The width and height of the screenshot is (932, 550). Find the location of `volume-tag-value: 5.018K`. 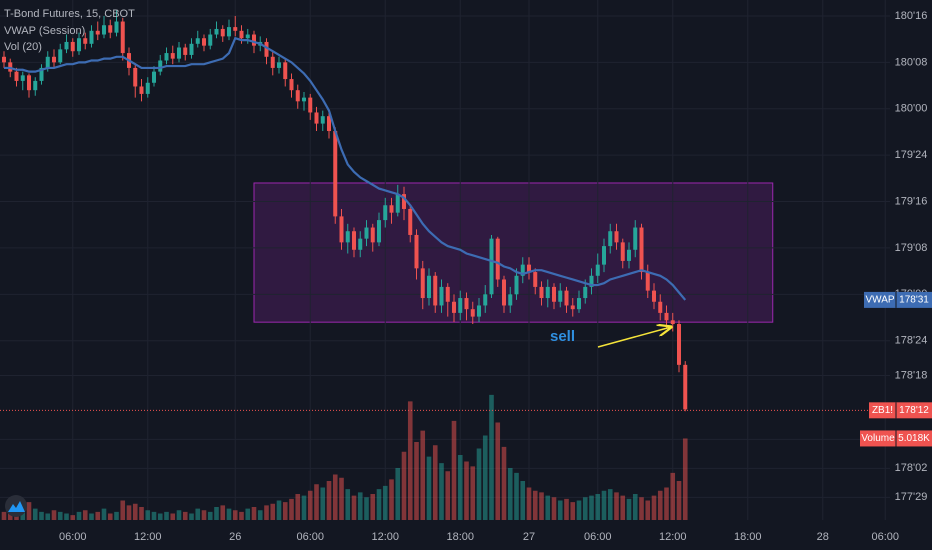

volume-tag-value: 5.018K is located at coordinates (914, 438).